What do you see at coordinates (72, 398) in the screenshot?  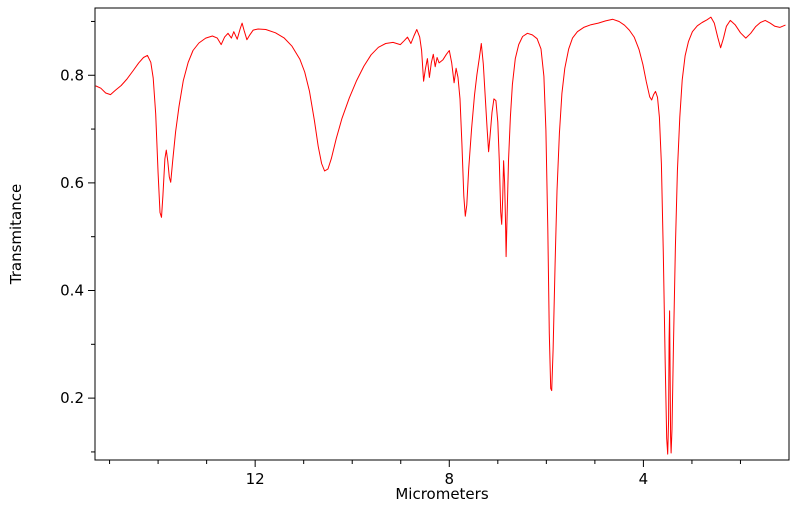 I see `y-tick-label: 0.2` at bounding box center [72, 398].